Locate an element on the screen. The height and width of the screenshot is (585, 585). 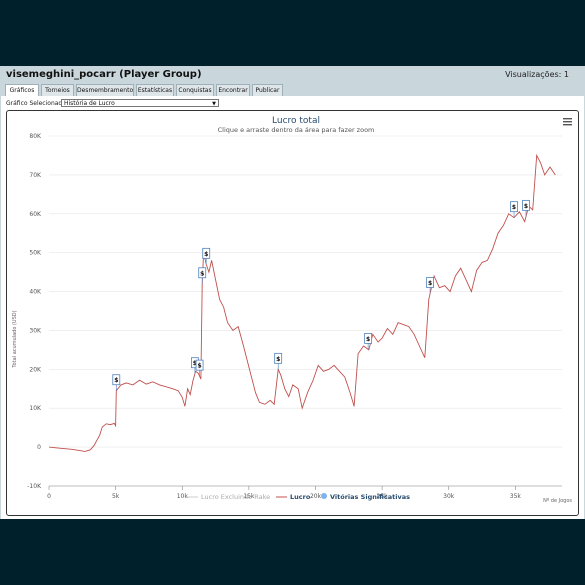
x-tick-label: 20k is located at coordinates (316, 496).